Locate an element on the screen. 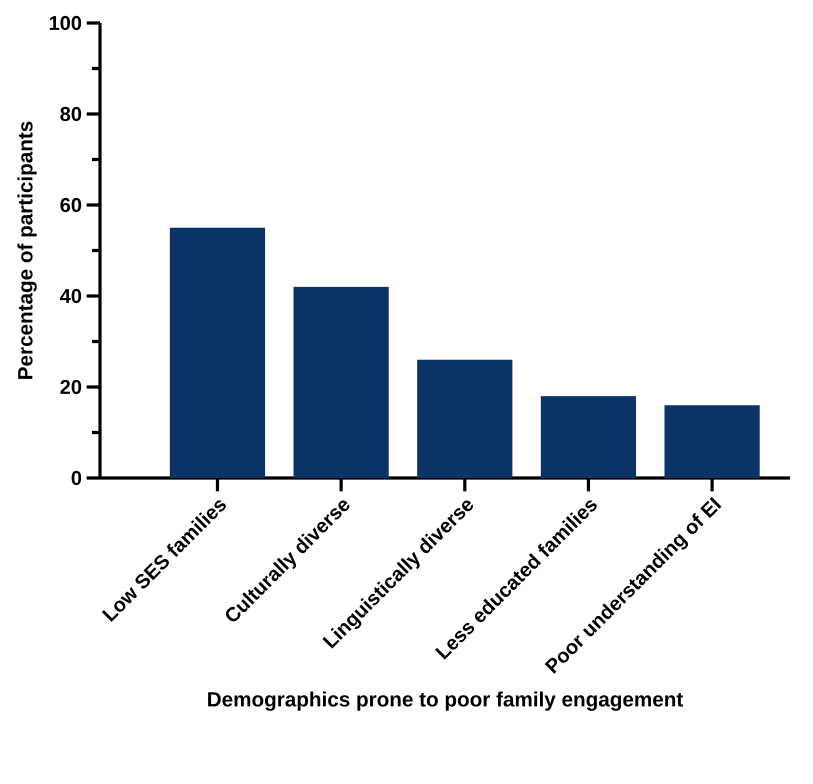 This screenshot has width=813, height=784. y-tick-label: 100 is located at coordinates (66, 23).